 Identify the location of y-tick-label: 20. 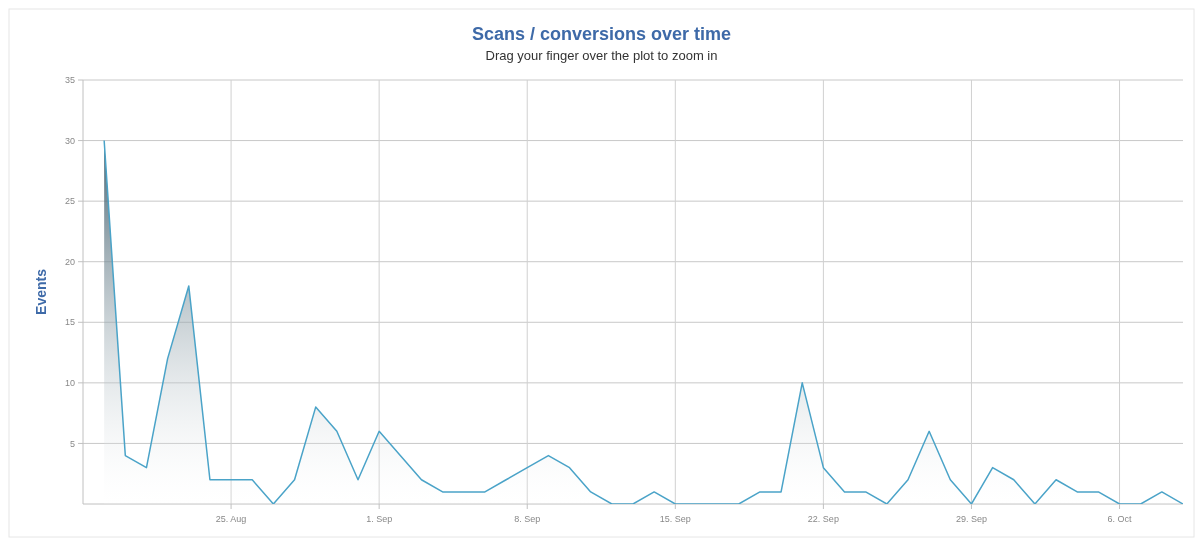
(69, 261).